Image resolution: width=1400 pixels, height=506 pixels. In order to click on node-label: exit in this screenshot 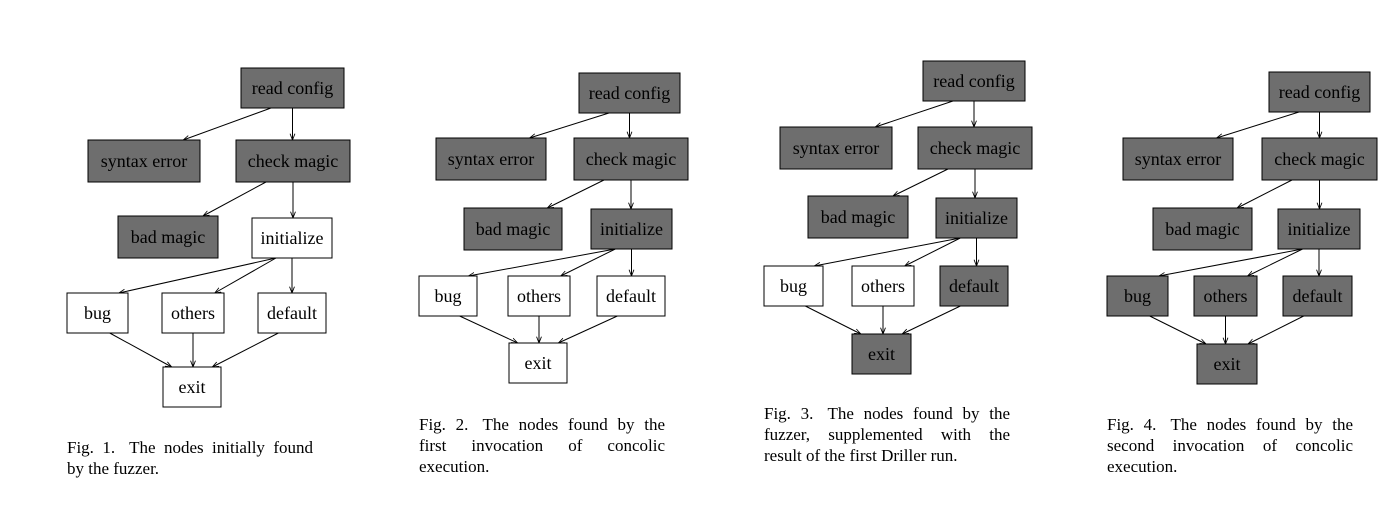, I will do `click(881, 354)`.